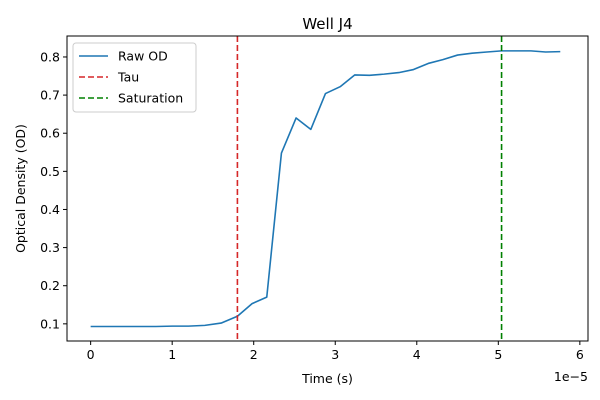  What do you see at coordinates (50, 133) in the screenshot?
I see `y-tick-label: 0.6` at bounding box center [50, 133].